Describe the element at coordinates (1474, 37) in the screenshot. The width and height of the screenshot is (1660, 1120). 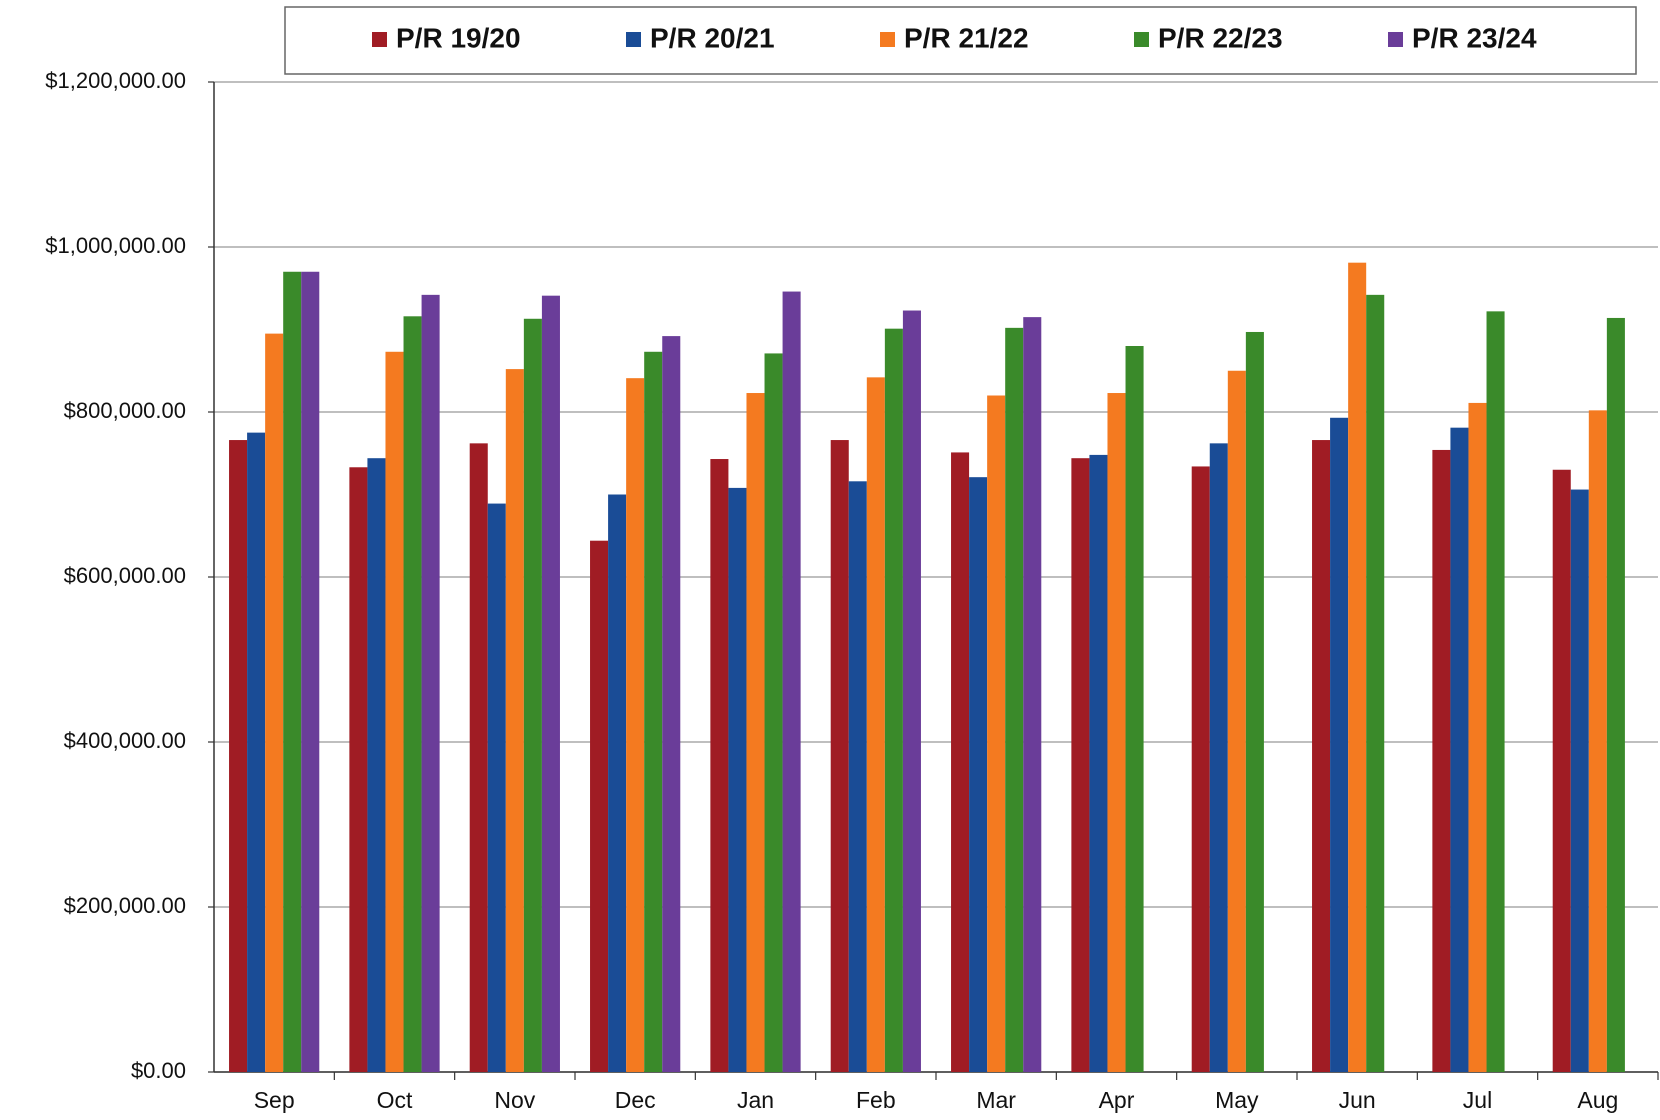
I see `legend-label: P/R 23/24` at that location.